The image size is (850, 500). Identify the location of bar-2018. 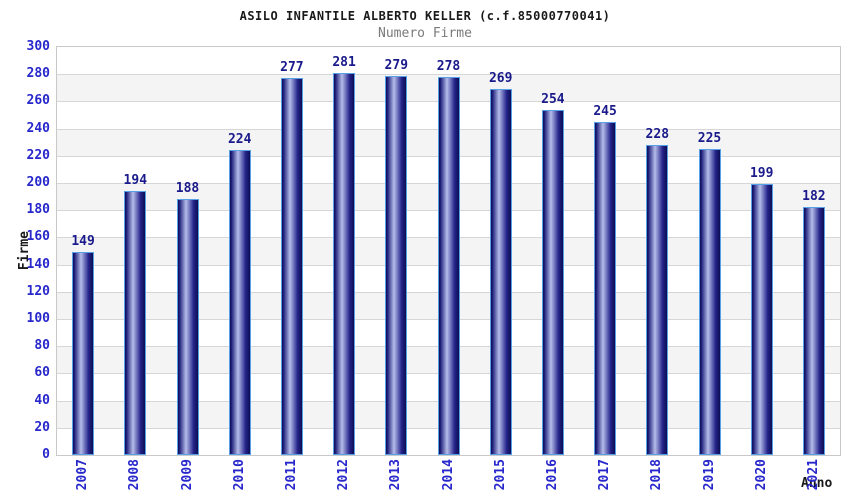
(657, 299).